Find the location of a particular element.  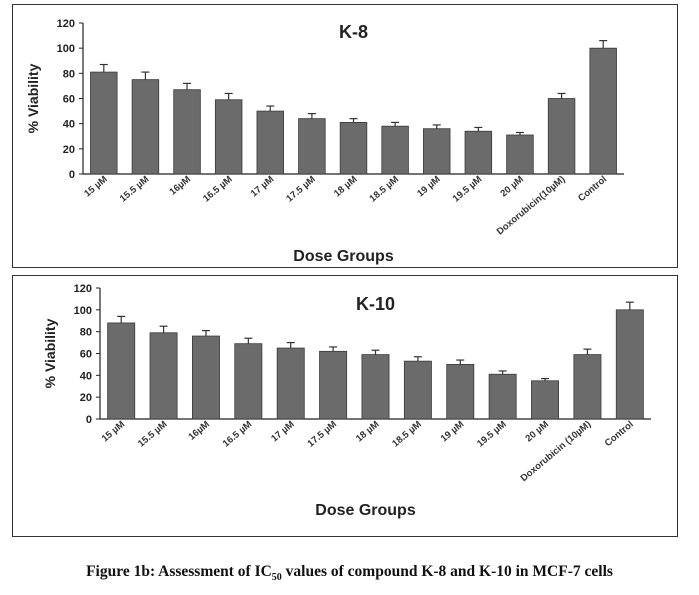

category-label: Doxorubicin (10µM) is located at coordinates (556, 451).